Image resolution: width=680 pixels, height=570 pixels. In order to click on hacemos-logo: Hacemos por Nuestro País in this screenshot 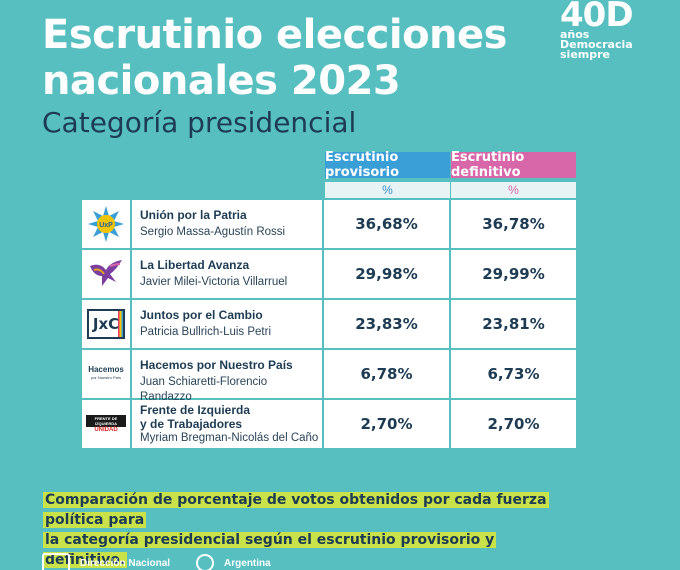, I will do `click(106, 374)`.